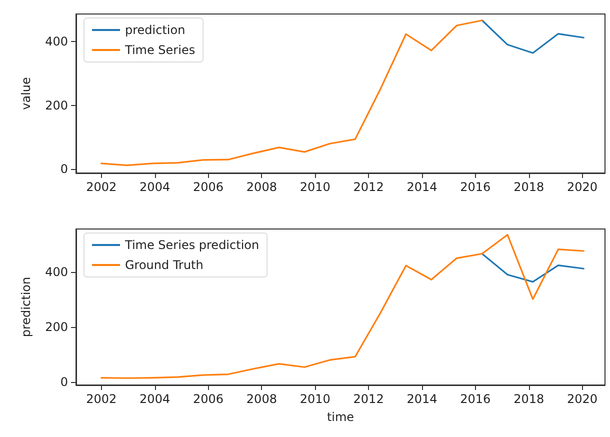 This screenshot has width=610, height=437. What do you see at coordinates (26, 307) in the screenshot?
I see `y-axis-title: prediction` at bounding box center [26, 307].